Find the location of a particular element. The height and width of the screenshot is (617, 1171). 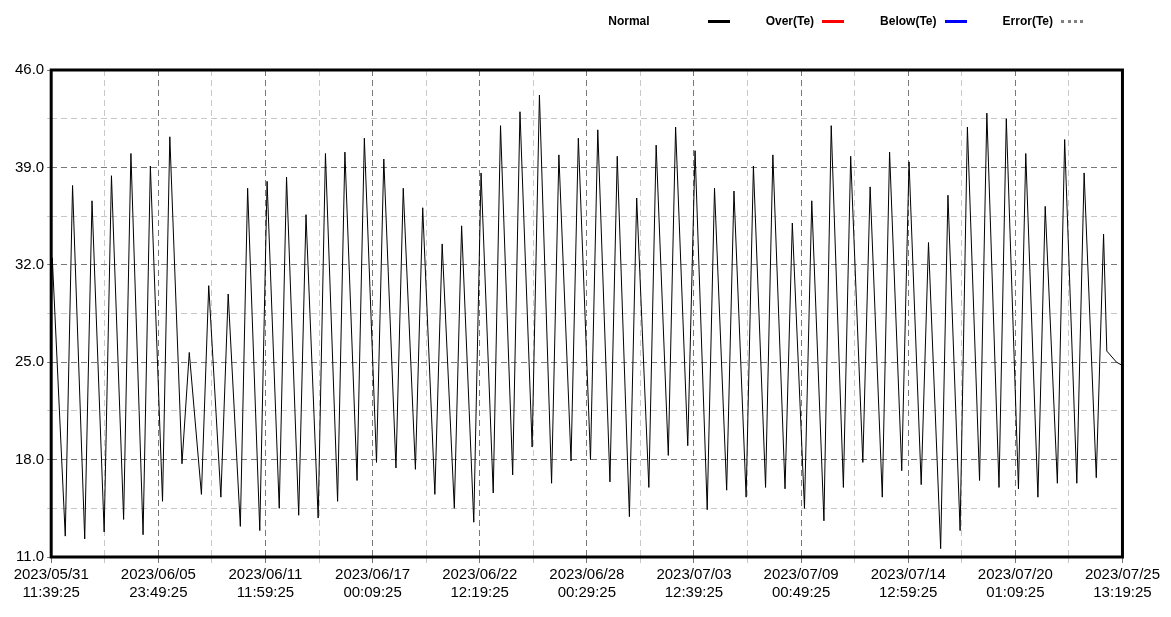

legend-label: Below(Te) is located at coordinates (908, 21).